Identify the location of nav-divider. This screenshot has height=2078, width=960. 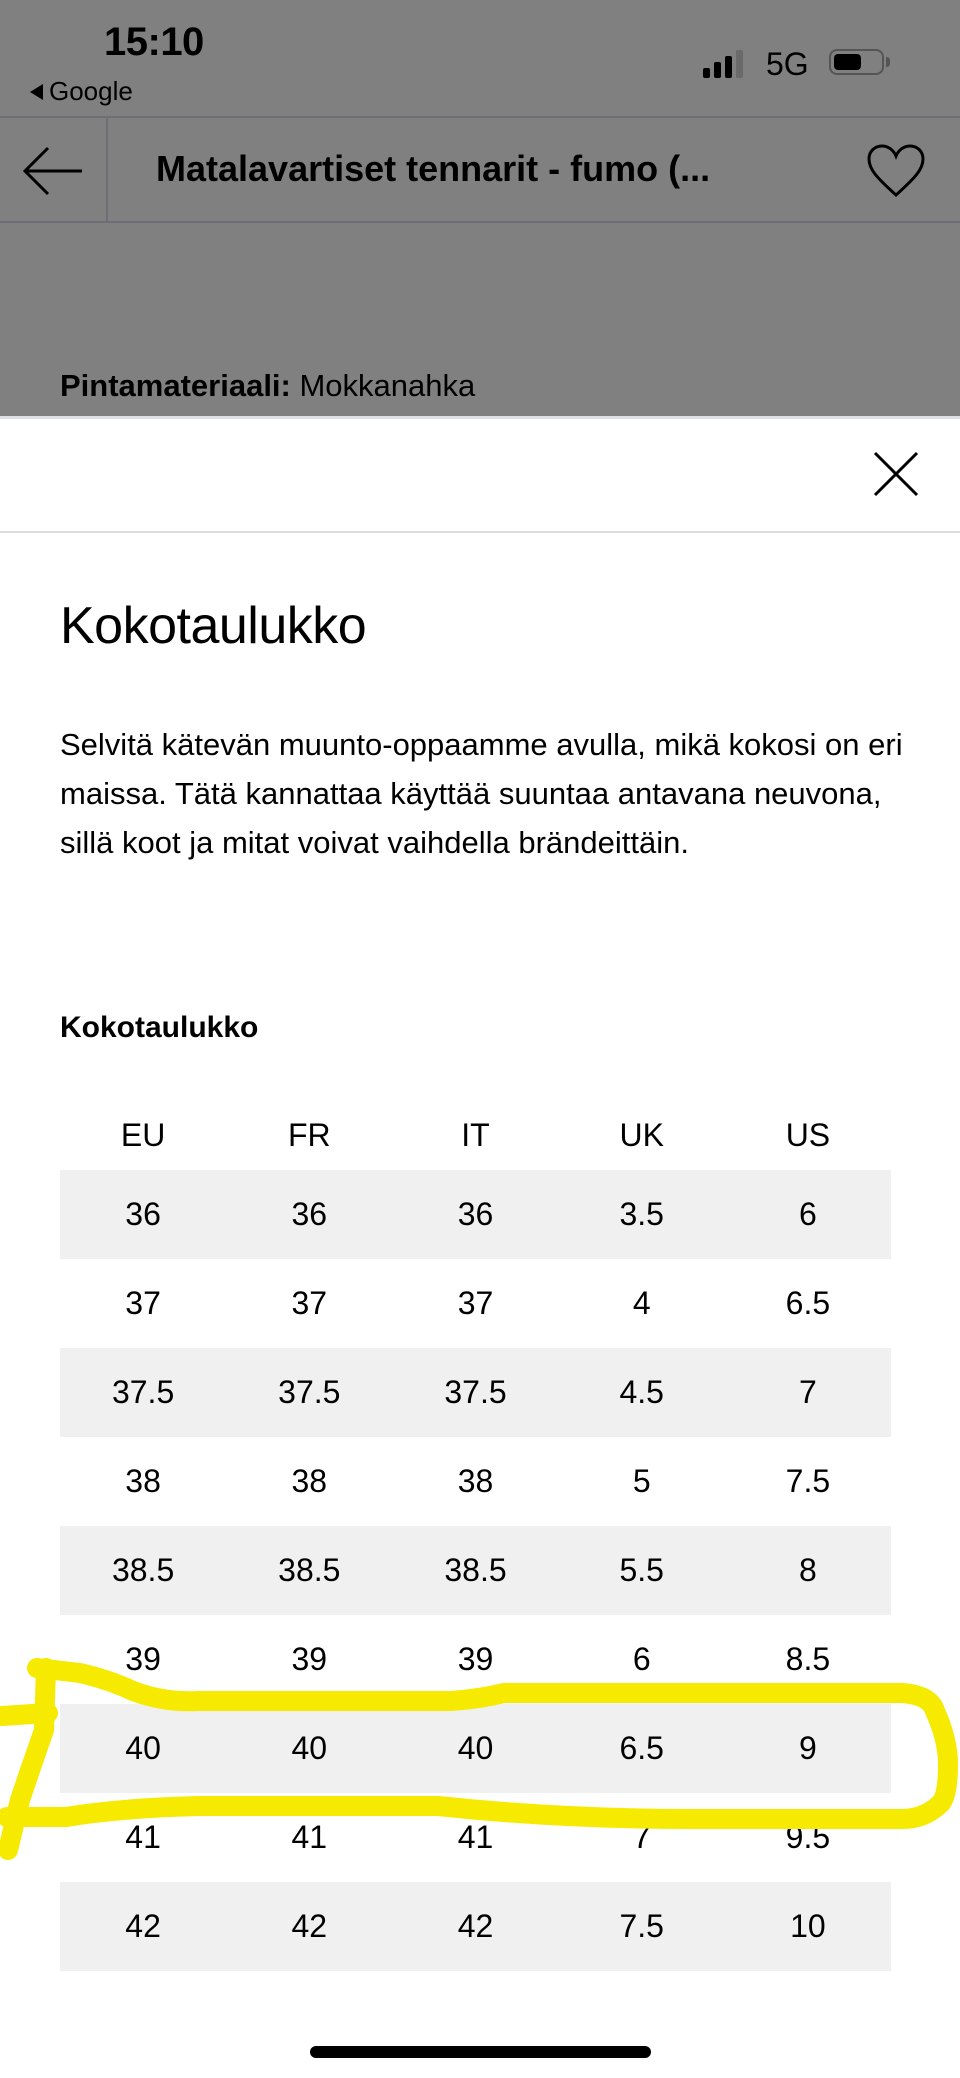
(107, 169).